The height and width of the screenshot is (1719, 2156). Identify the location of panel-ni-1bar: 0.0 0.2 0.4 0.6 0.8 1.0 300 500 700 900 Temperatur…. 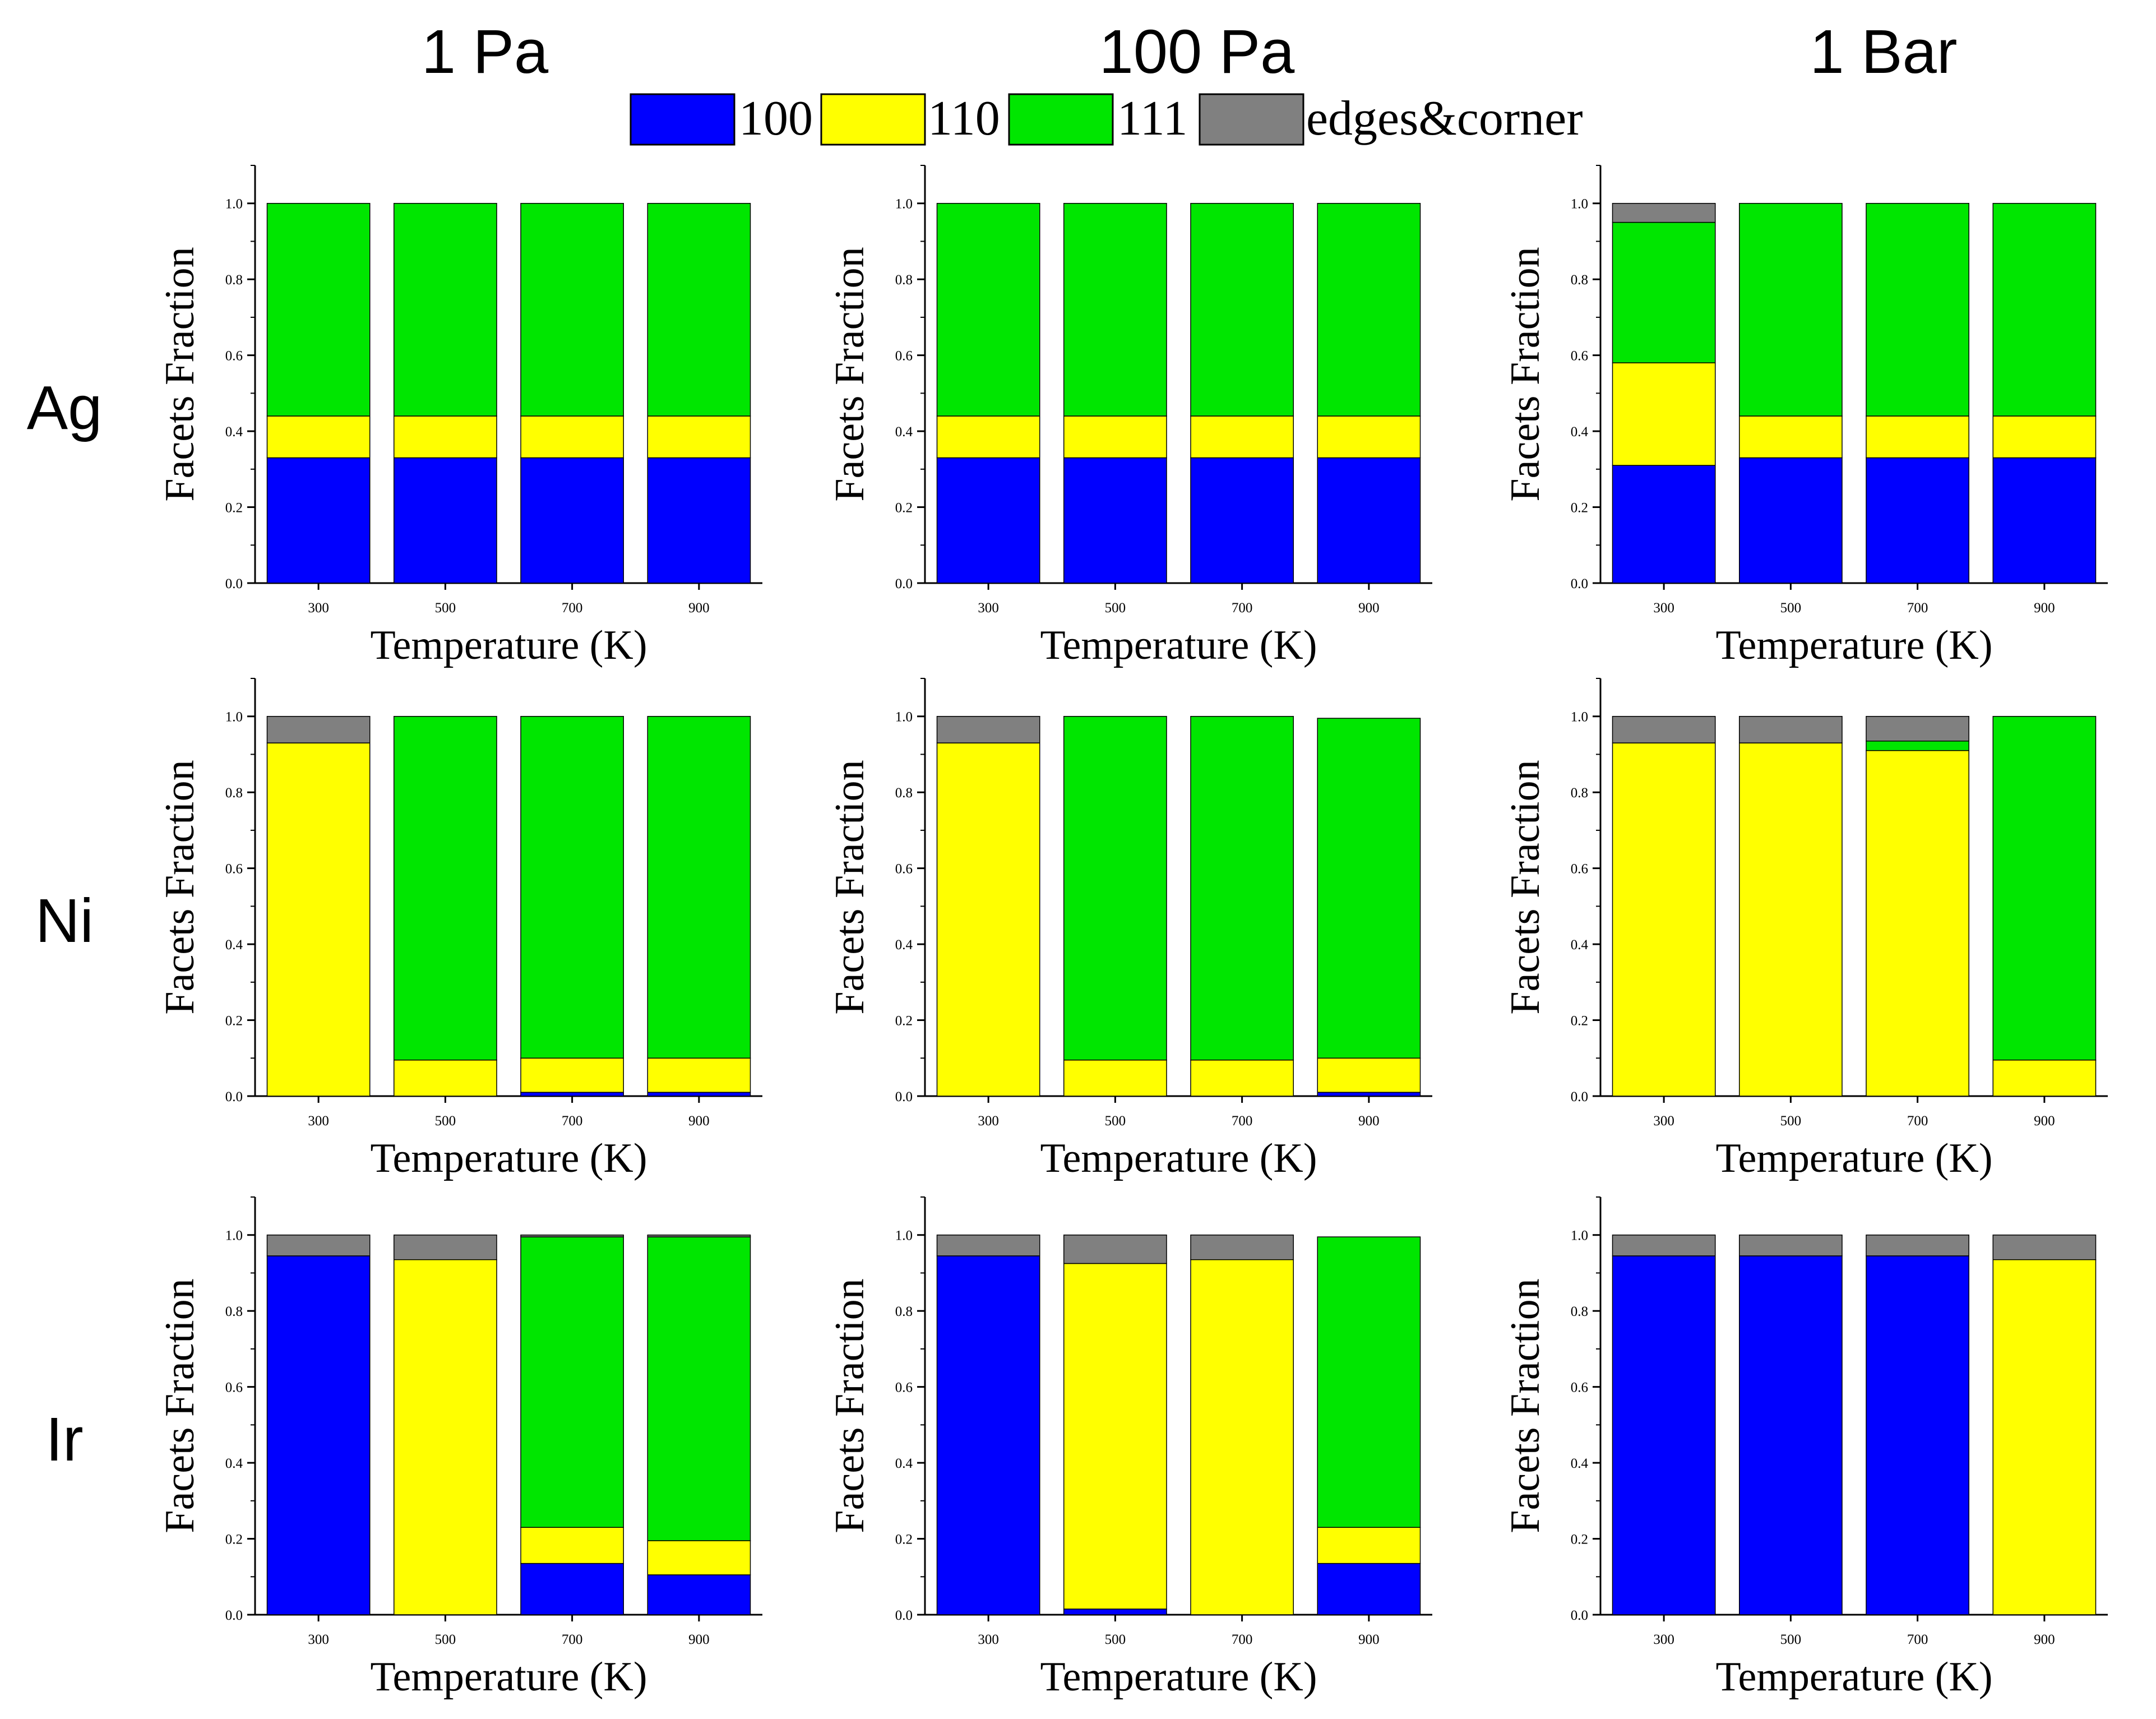
(1805, 930).